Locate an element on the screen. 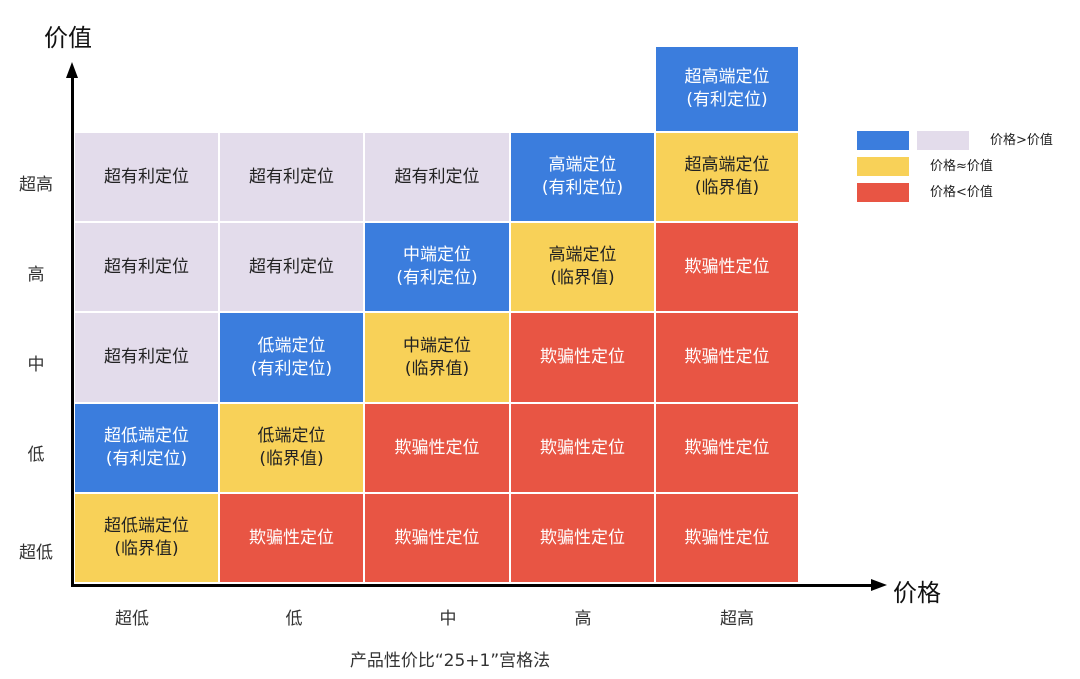  x-tick-label: 低 is located at coordinates (294, 619).